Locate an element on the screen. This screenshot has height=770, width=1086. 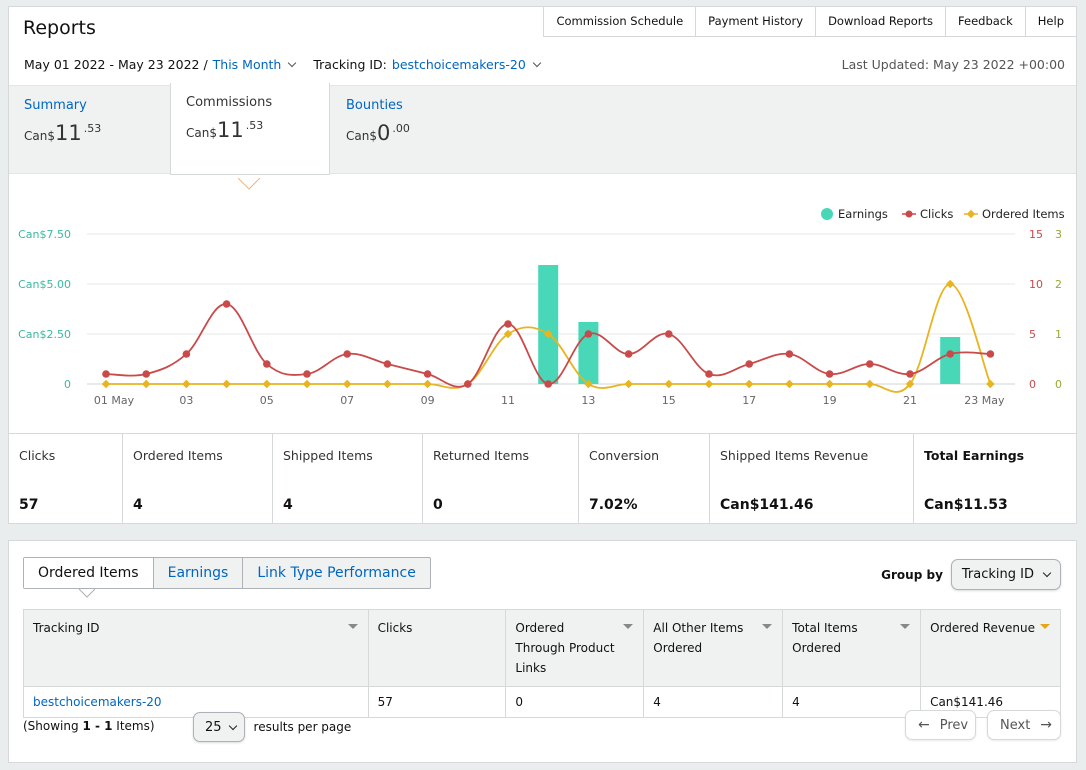
y-tick-label-items: 1 is located at coordinates (1058, 334).